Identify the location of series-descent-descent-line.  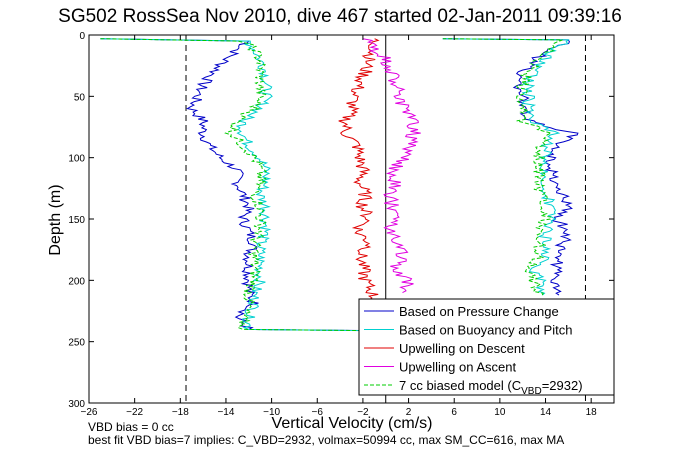
(361, 178).